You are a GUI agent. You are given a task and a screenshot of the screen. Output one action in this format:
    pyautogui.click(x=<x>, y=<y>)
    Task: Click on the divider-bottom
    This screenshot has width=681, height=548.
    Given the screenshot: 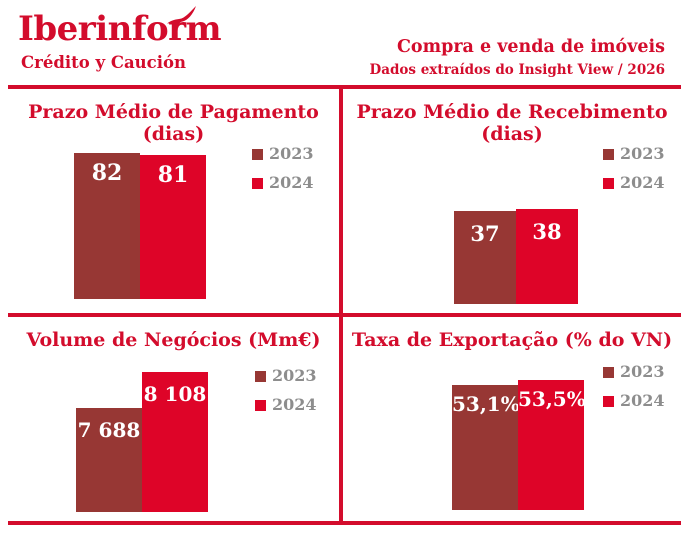 What is the action you would take?
    pyautogui.click(x=344, y=523)
    